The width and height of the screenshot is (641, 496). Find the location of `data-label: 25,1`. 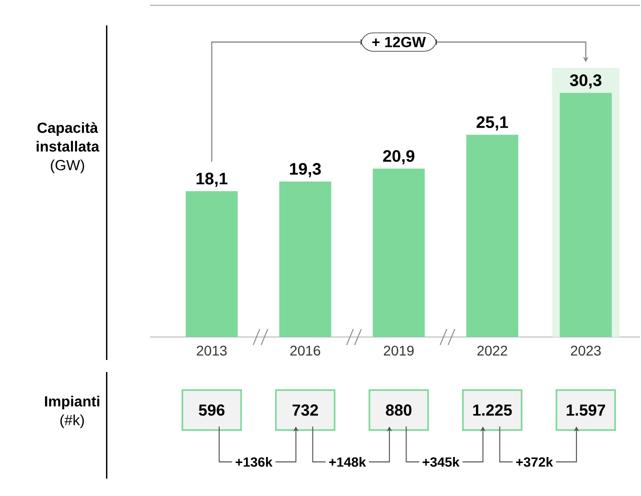

data-label: 25,1 is located at coordinates (492, 123).